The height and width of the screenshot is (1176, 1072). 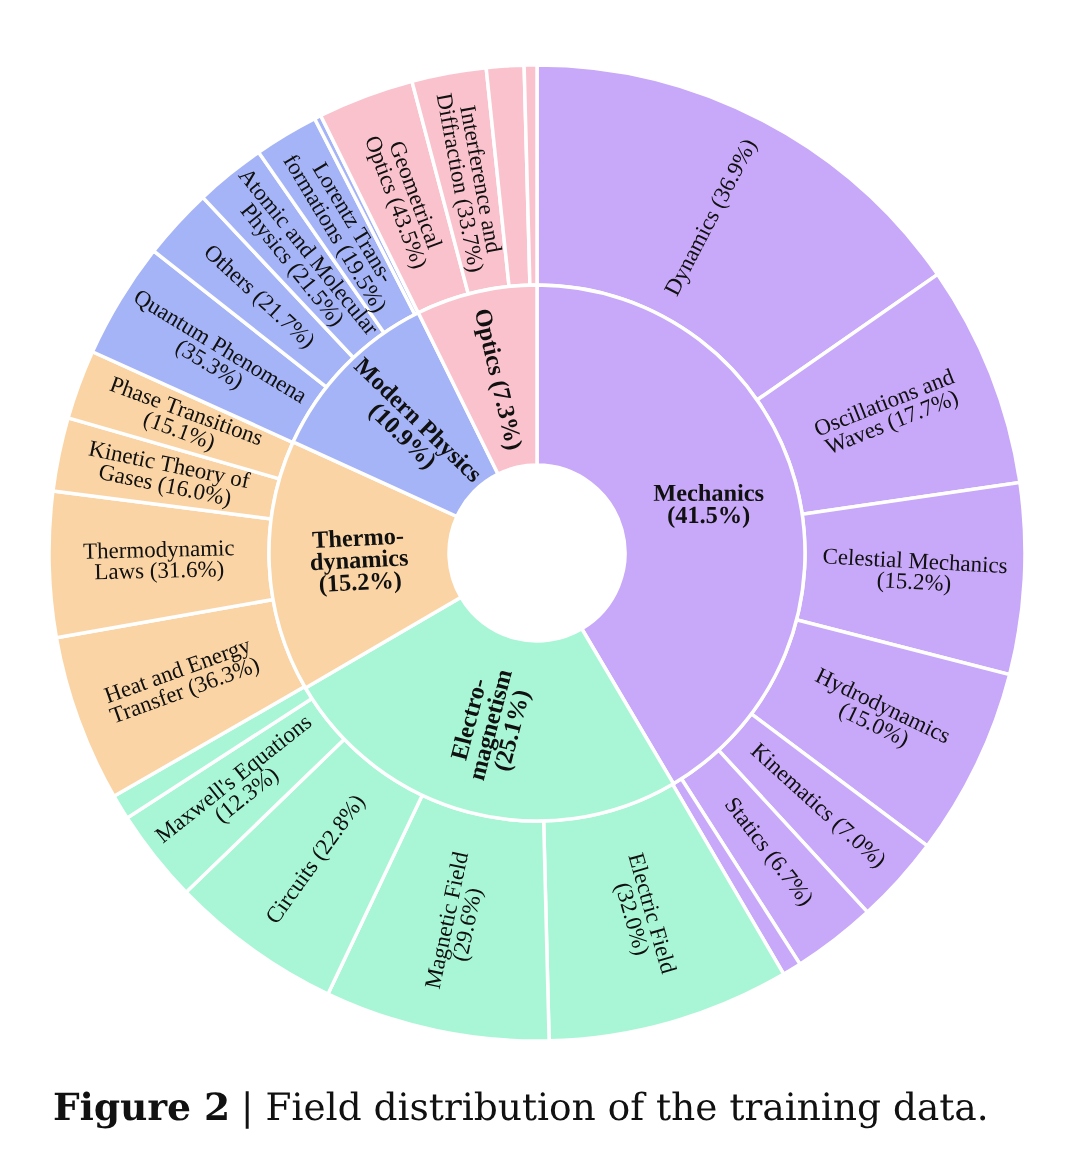 I want to click on slice-label: Thermodynamic Laws (31.6%), so click(x=159, y=562).